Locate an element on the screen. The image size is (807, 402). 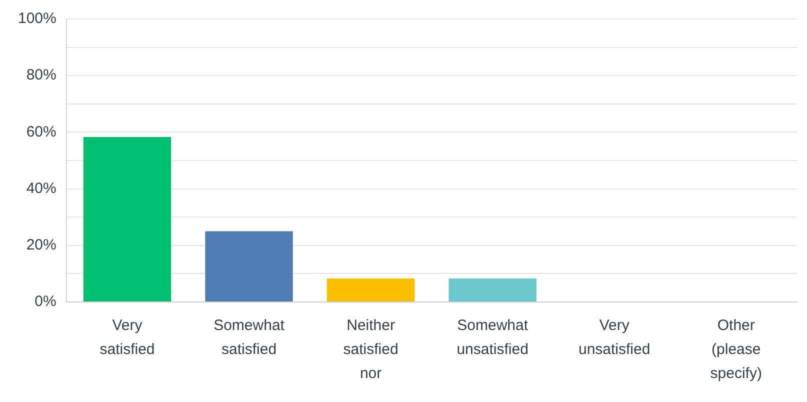
x-tick-label: Somewhat unsatisfied is located at coordinates (492, 337).